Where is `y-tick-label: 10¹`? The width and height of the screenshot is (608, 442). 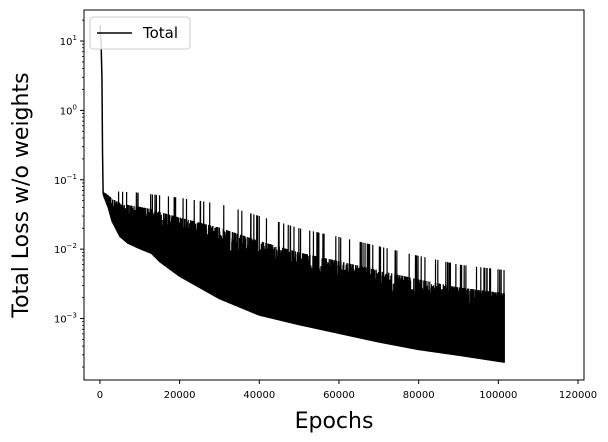 y-tick-label: 10¹ is located at coordinates (68, 41).